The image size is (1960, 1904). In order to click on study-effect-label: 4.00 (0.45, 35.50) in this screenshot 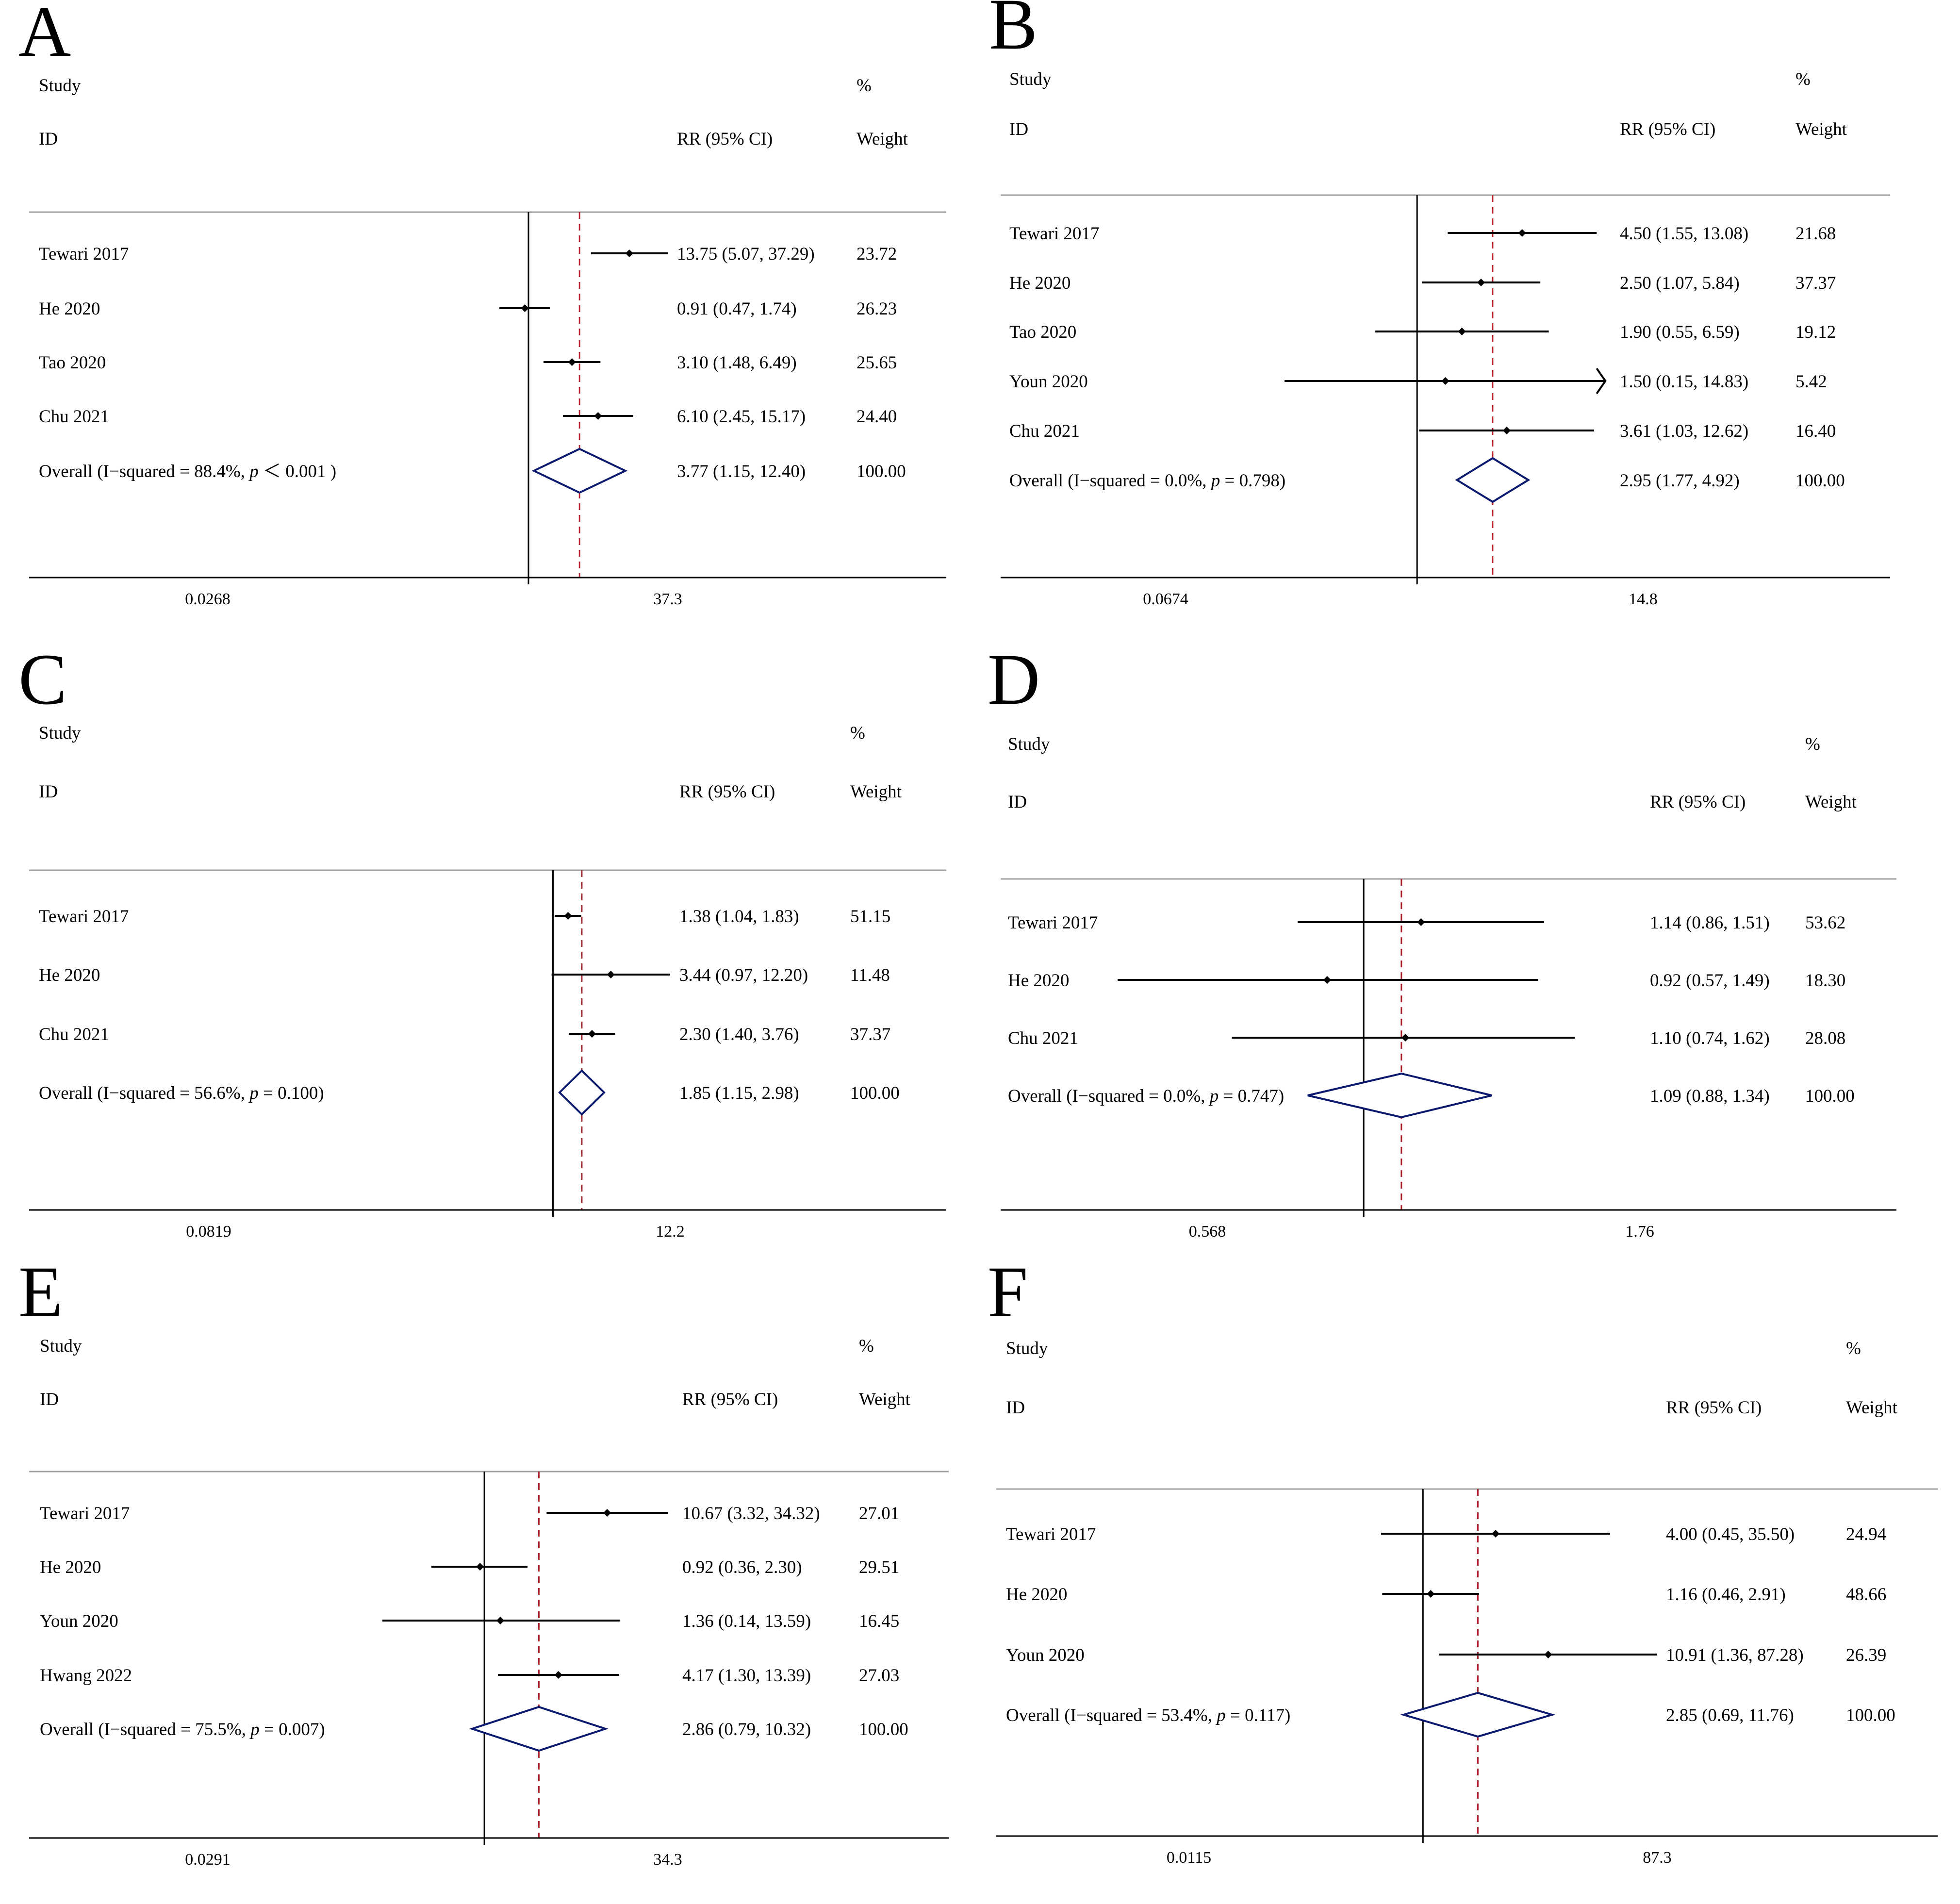, I will do `click(1730, 1534)`.